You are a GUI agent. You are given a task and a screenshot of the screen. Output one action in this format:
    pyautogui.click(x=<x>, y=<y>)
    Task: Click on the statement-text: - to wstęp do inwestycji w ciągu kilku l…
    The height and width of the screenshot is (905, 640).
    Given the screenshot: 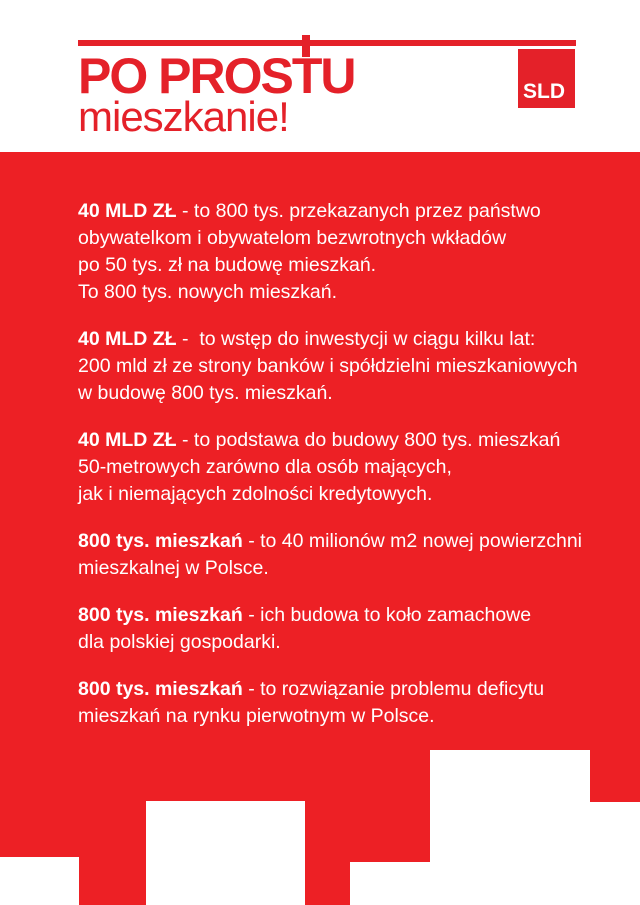 What is the action you would take?
    pyautogui.click(x=328, y=366)
    